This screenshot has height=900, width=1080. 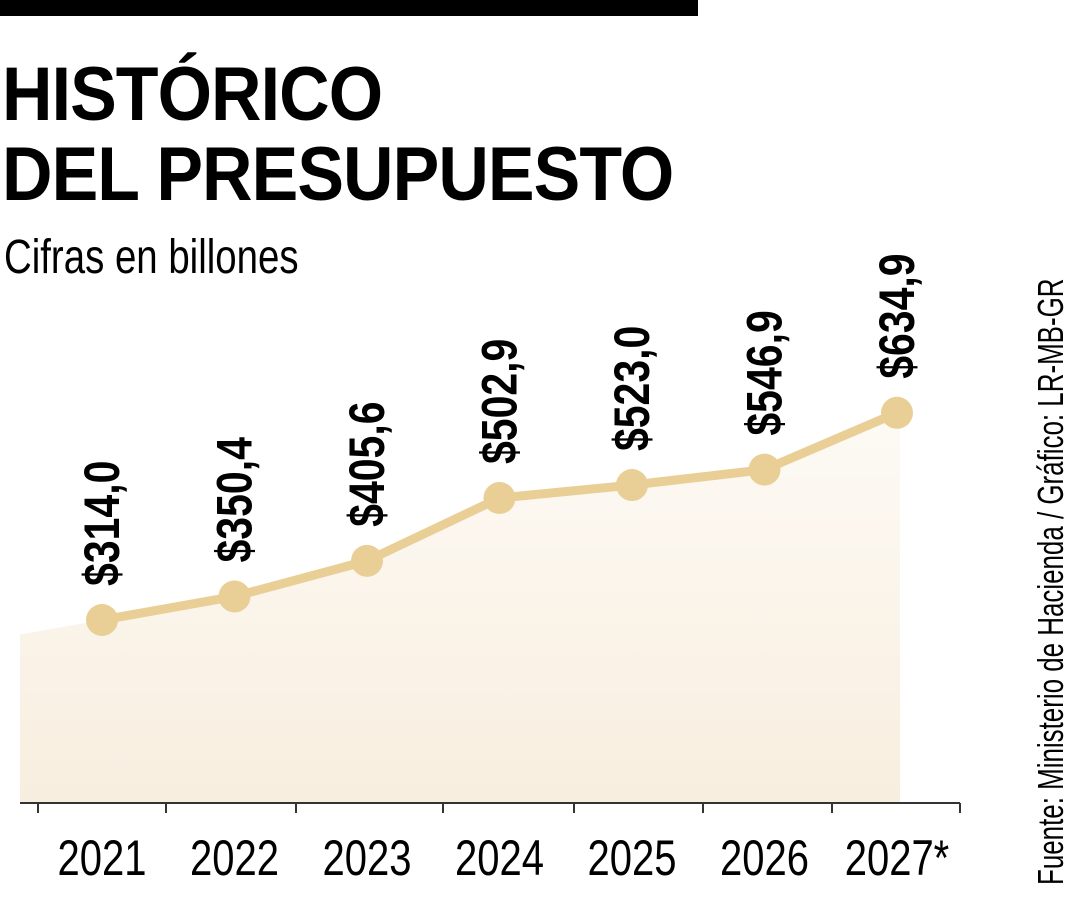 What do you see at coordinates (632, 388) in the screenshot?
I see `data-label: $523,0` at bounding box center [632, 388].